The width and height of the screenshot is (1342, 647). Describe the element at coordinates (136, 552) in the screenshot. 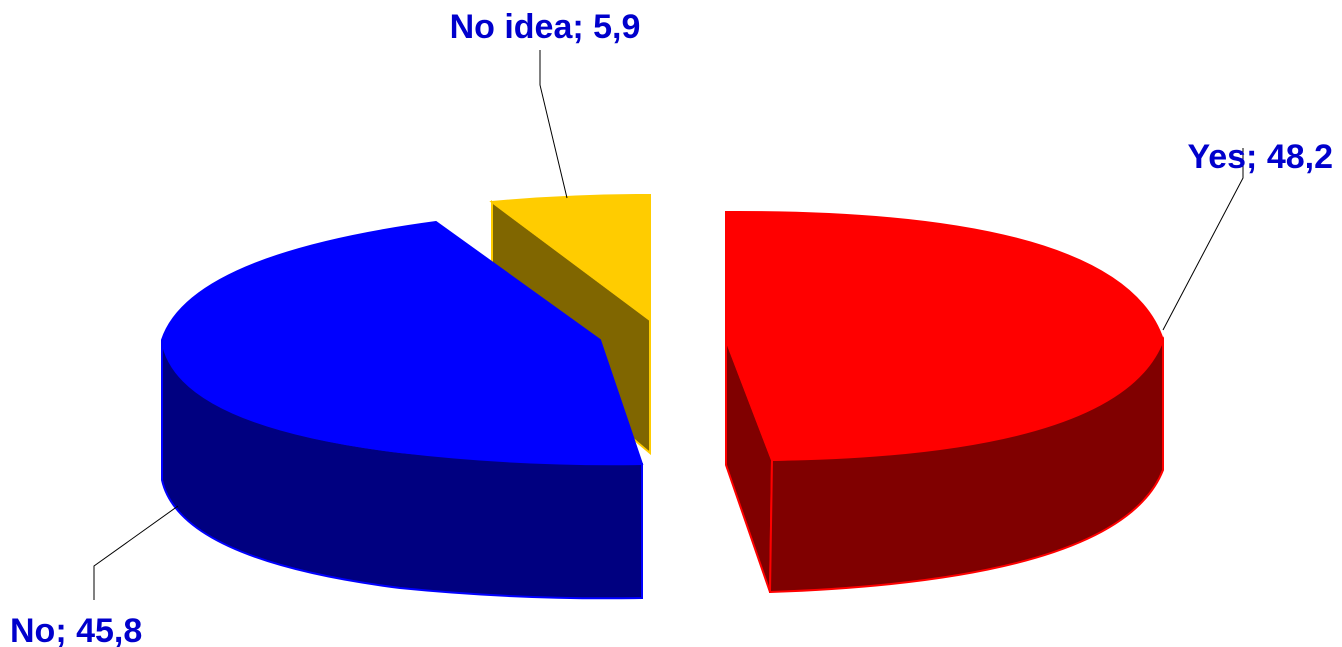

I see `leader-line-no` at that location.